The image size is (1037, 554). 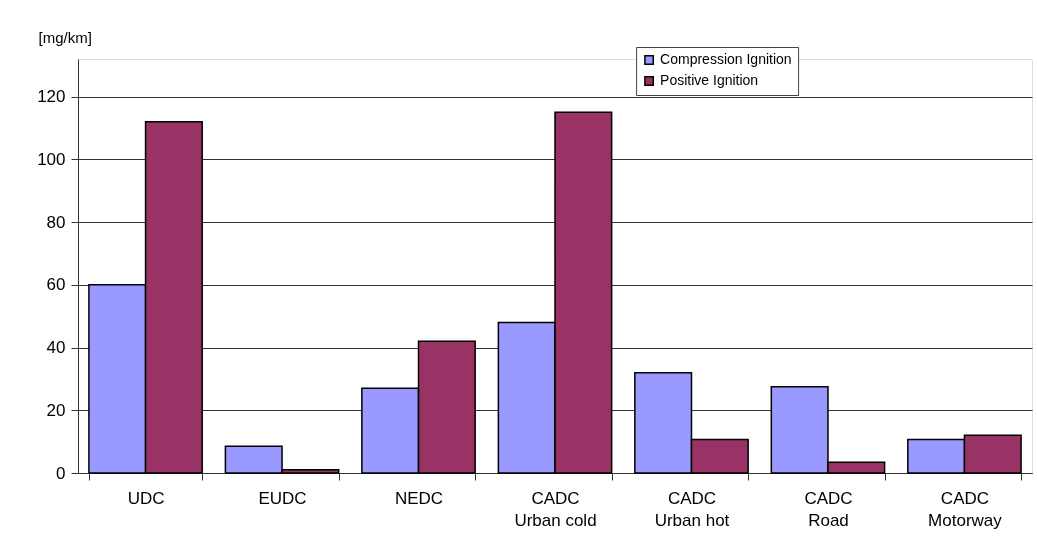 What do you see at coordinates (282, 498) in the screenshot?
I see `x-tick-label: EUDC` at bounding box center [282, 498].